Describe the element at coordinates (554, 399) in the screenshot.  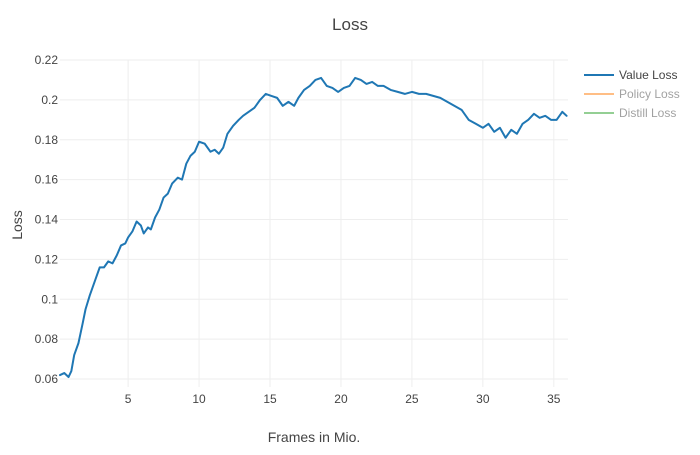
I see `x-tick-label: 35` at that location.